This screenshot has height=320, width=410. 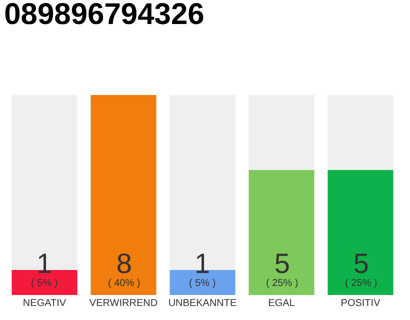 I want to click on chart-title: 089896794326, so click(x=104, y=16).